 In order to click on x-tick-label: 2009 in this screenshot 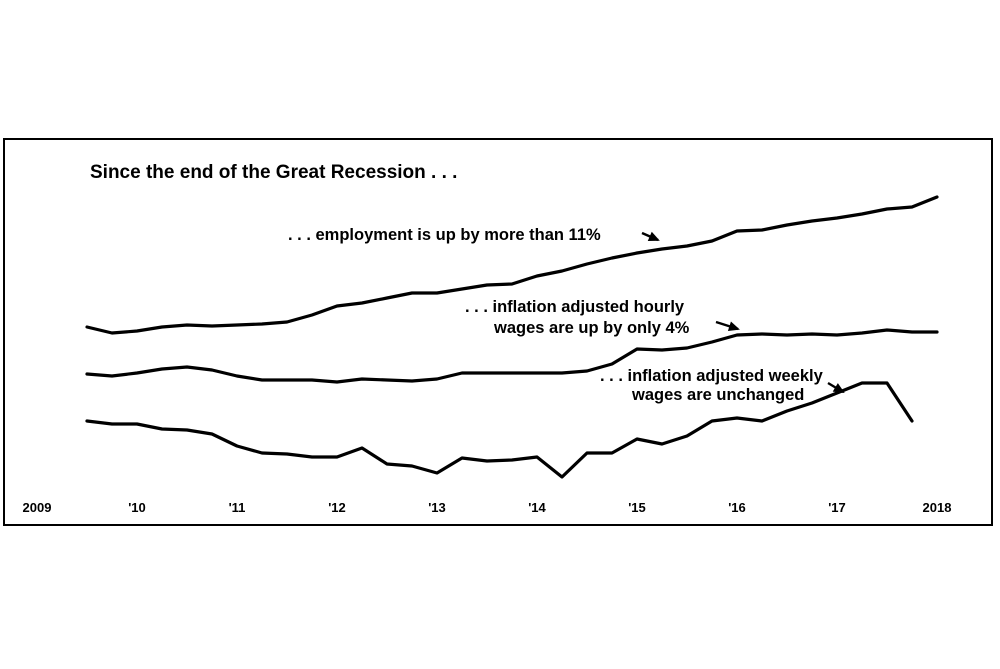, I will do `click(37, 507)`.